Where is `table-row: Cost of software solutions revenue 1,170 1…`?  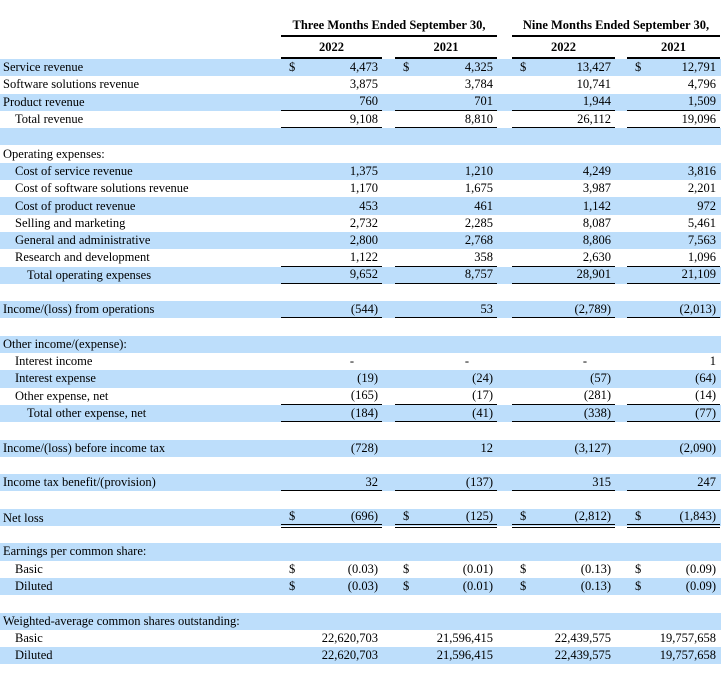
table-row: Cost of software solutions revenue 1,170 1… is located at coordinates (360, 189).